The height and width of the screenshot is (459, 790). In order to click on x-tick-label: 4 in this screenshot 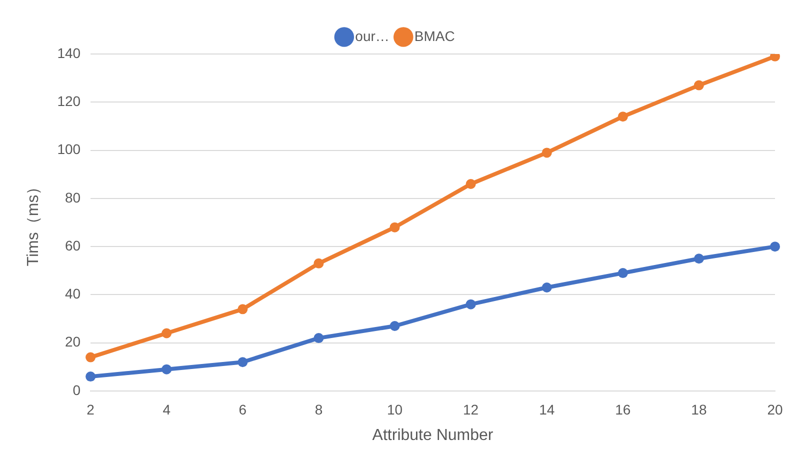, I will do `click(166, 409)`.